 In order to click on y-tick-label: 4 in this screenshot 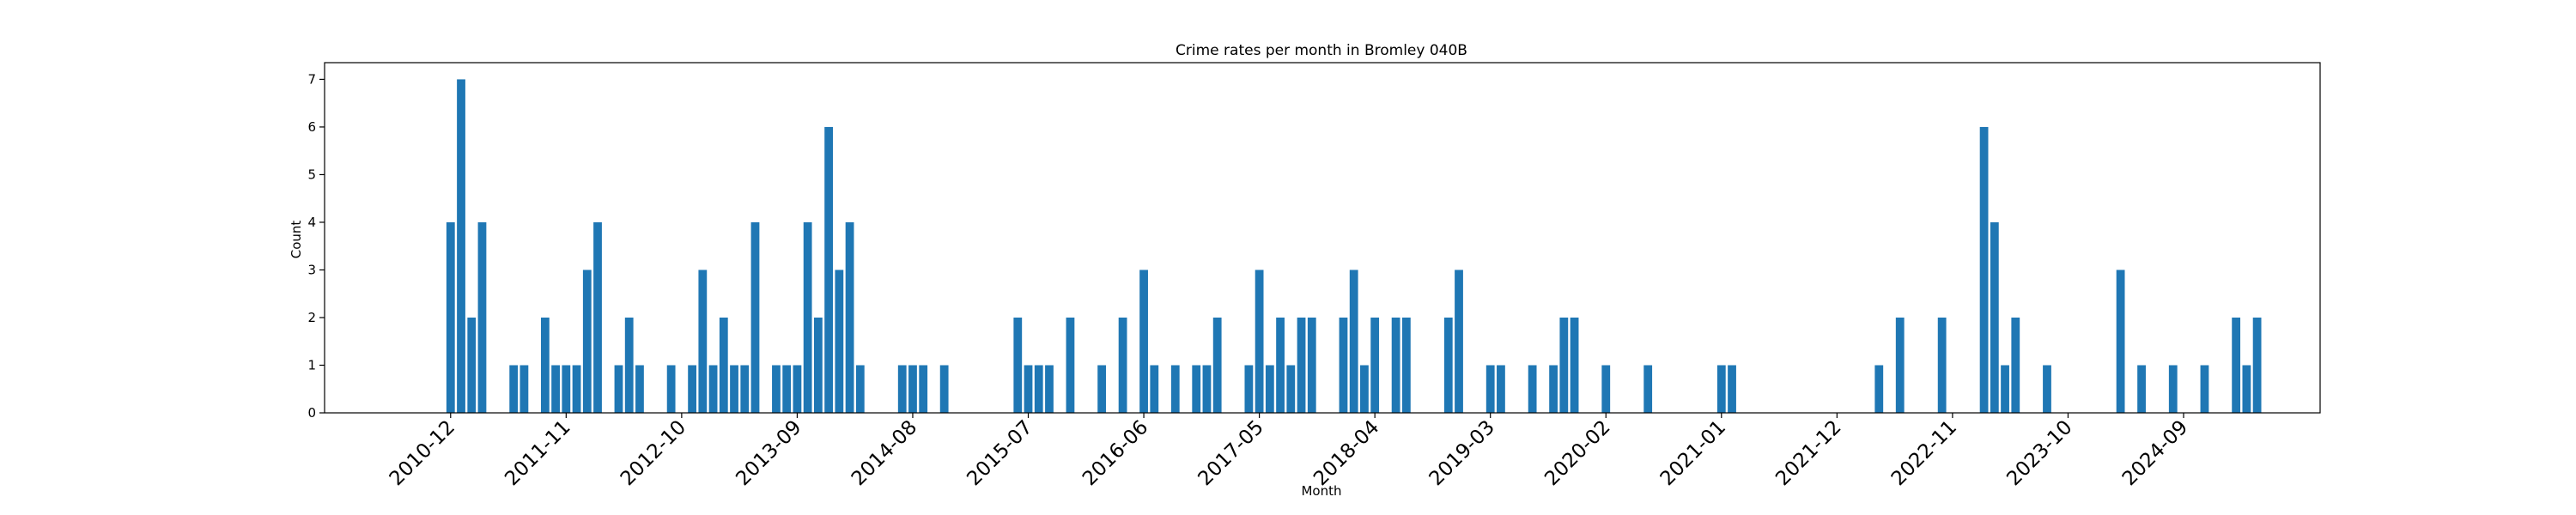, I will do `click(312, 222)`.